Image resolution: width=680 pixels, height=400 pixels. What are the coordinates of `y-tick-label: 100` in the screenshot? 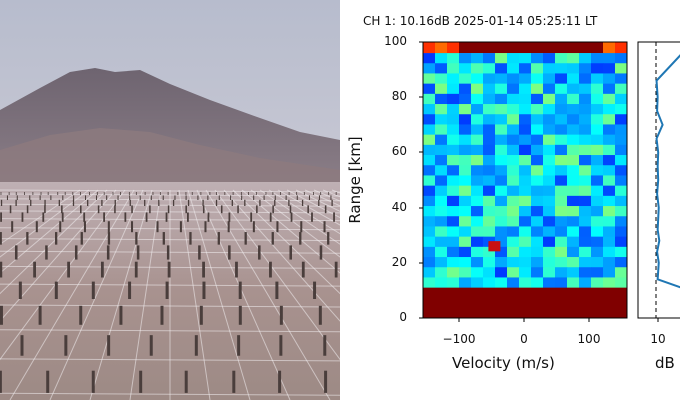 It's located at (395, 41).